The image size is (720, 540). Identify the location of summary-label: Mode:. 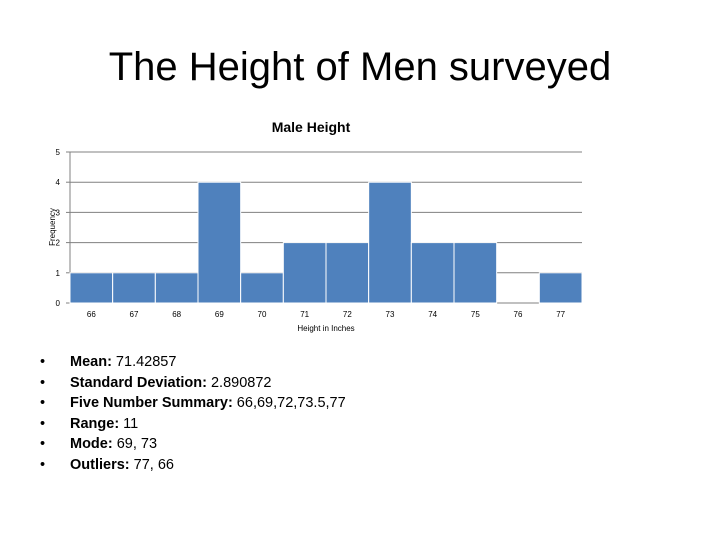
(91, 444).